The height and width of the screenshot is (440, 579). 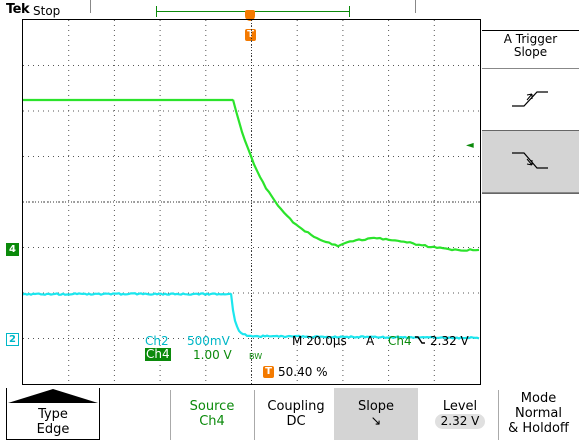 I want to click on slope-falling-option, so click(x=530, y=162).